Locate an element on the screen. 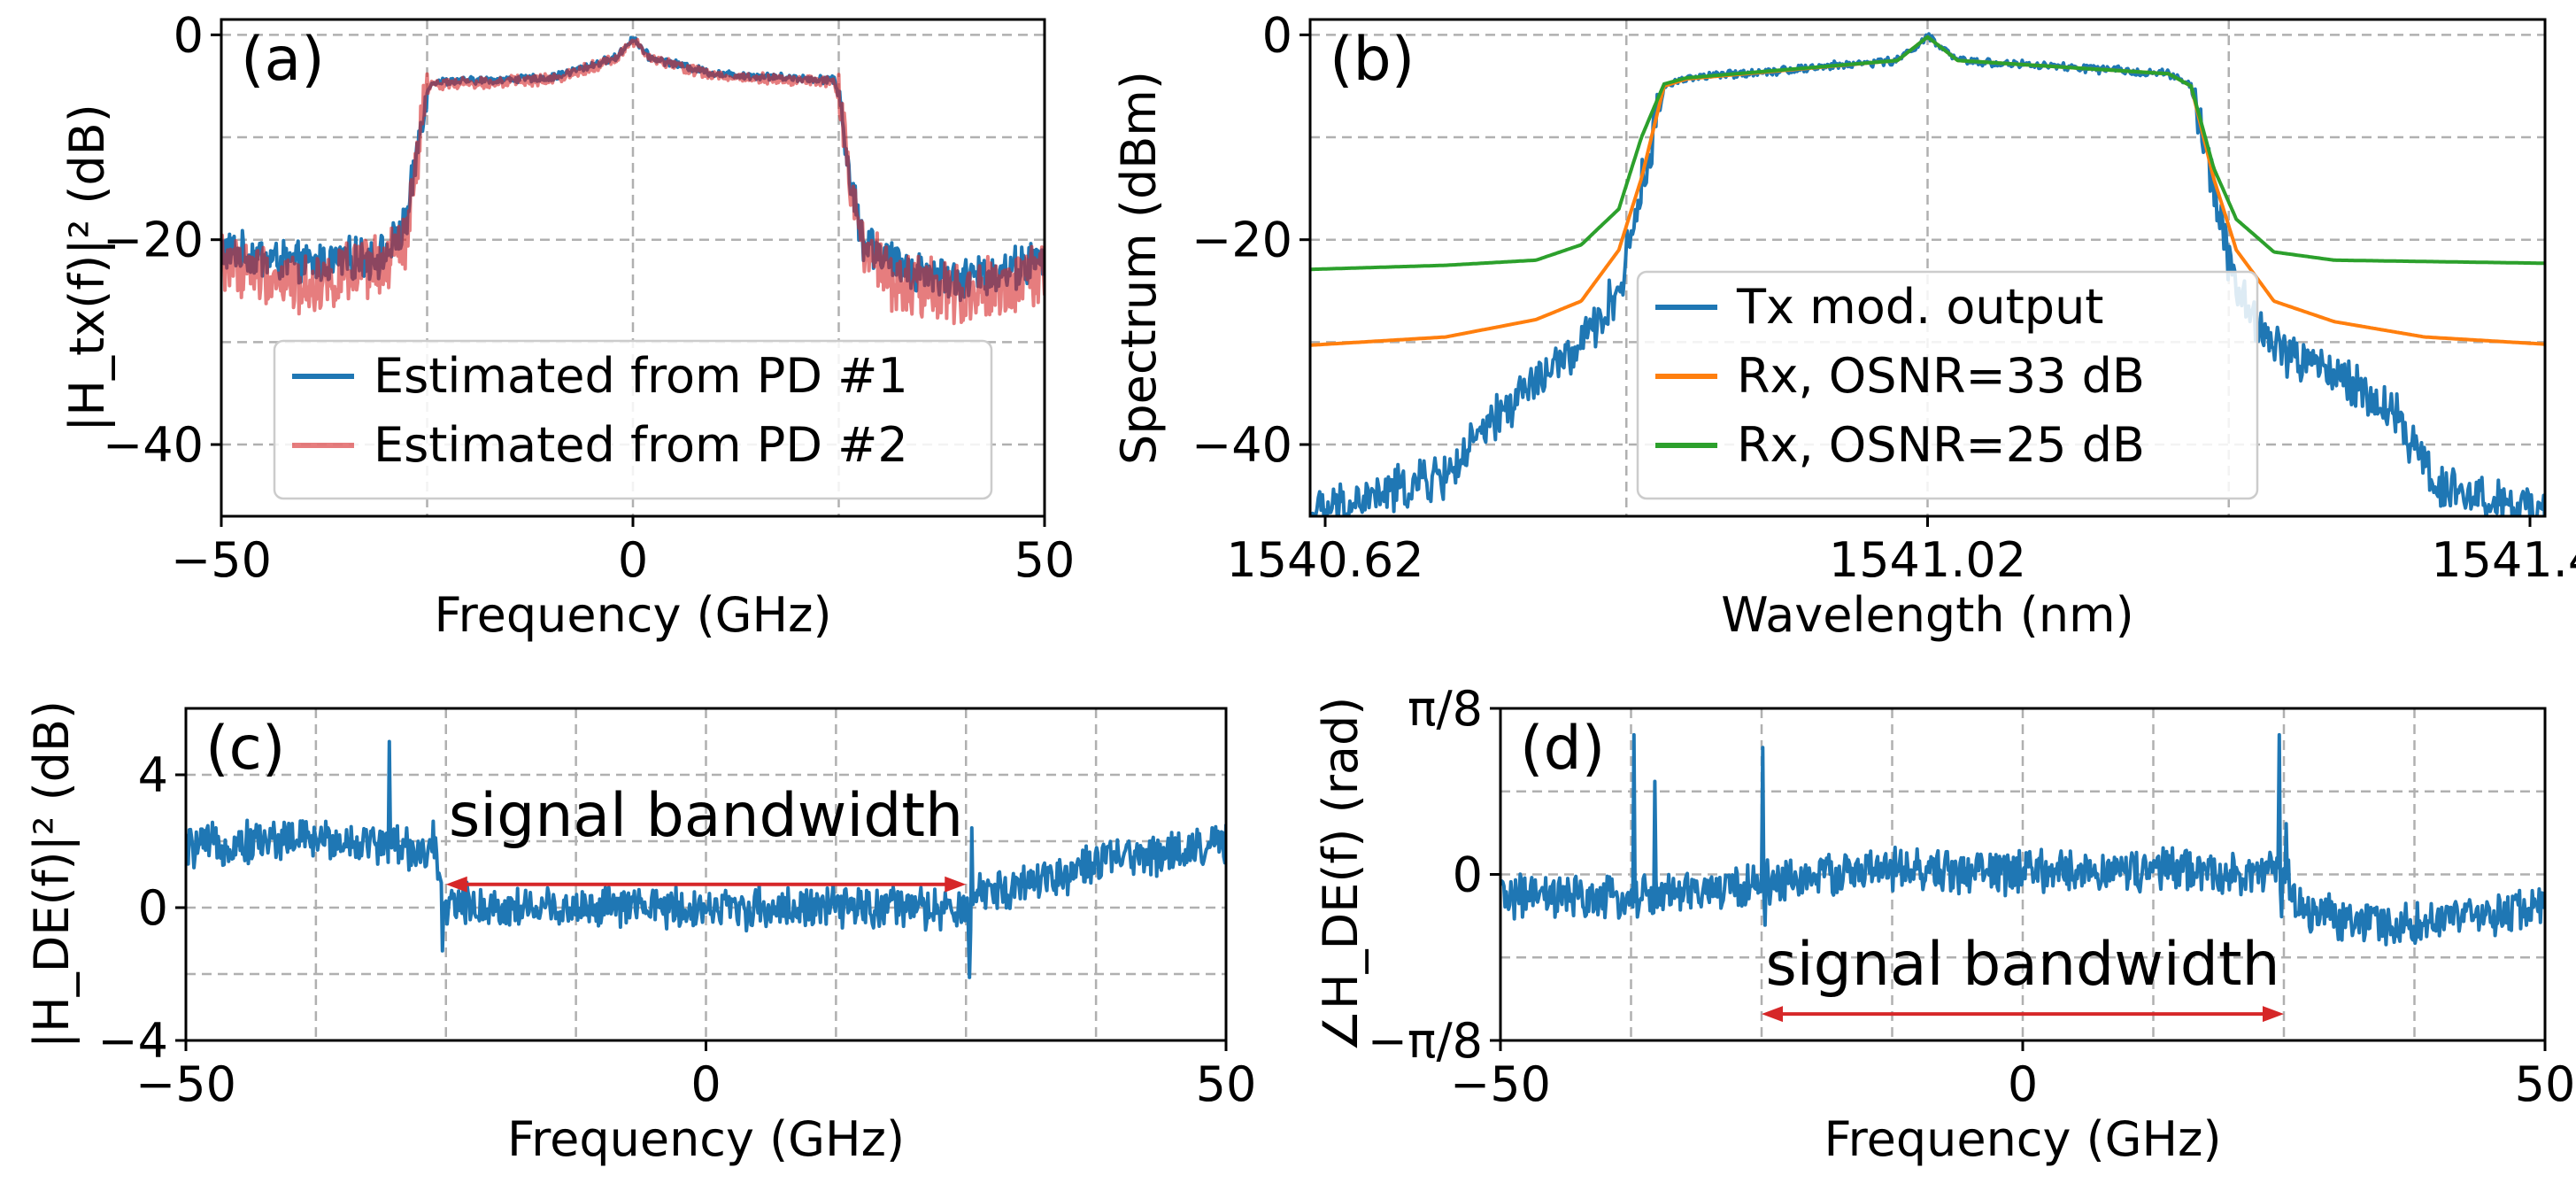  legend-entry: Tx mod. output is located at coordinates (1919, 307).